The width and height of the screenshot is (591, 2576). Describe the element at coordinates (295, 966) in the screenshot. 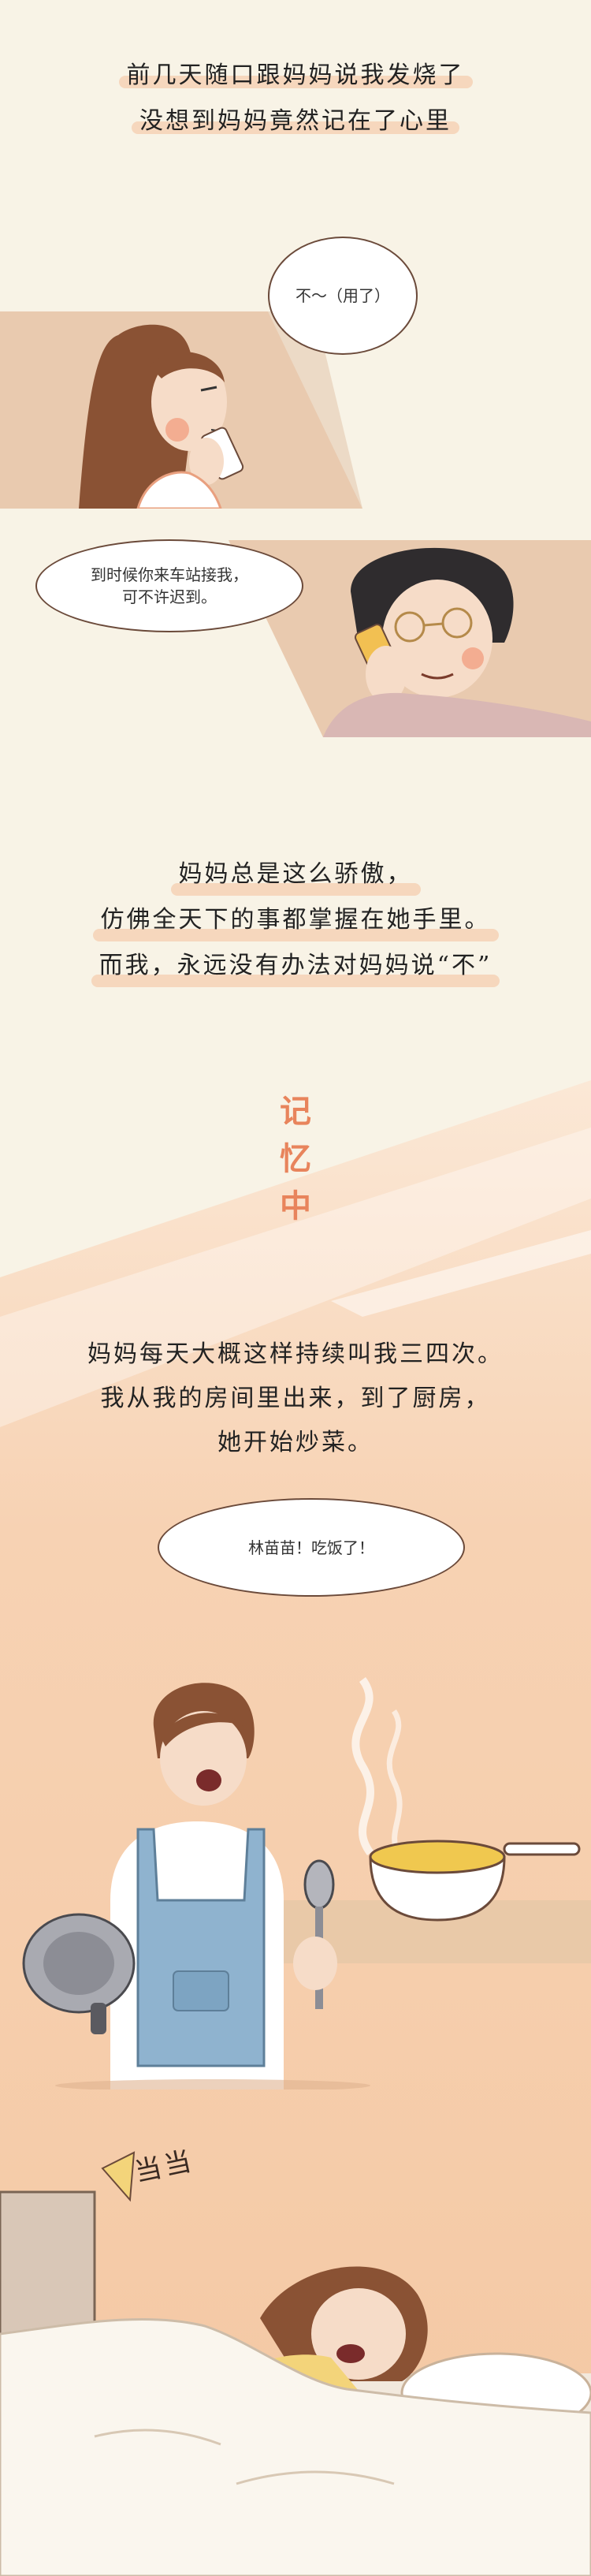

I see `narration-1-line-3: 而我，永远没有办法对妈妈说“不”` at that location.